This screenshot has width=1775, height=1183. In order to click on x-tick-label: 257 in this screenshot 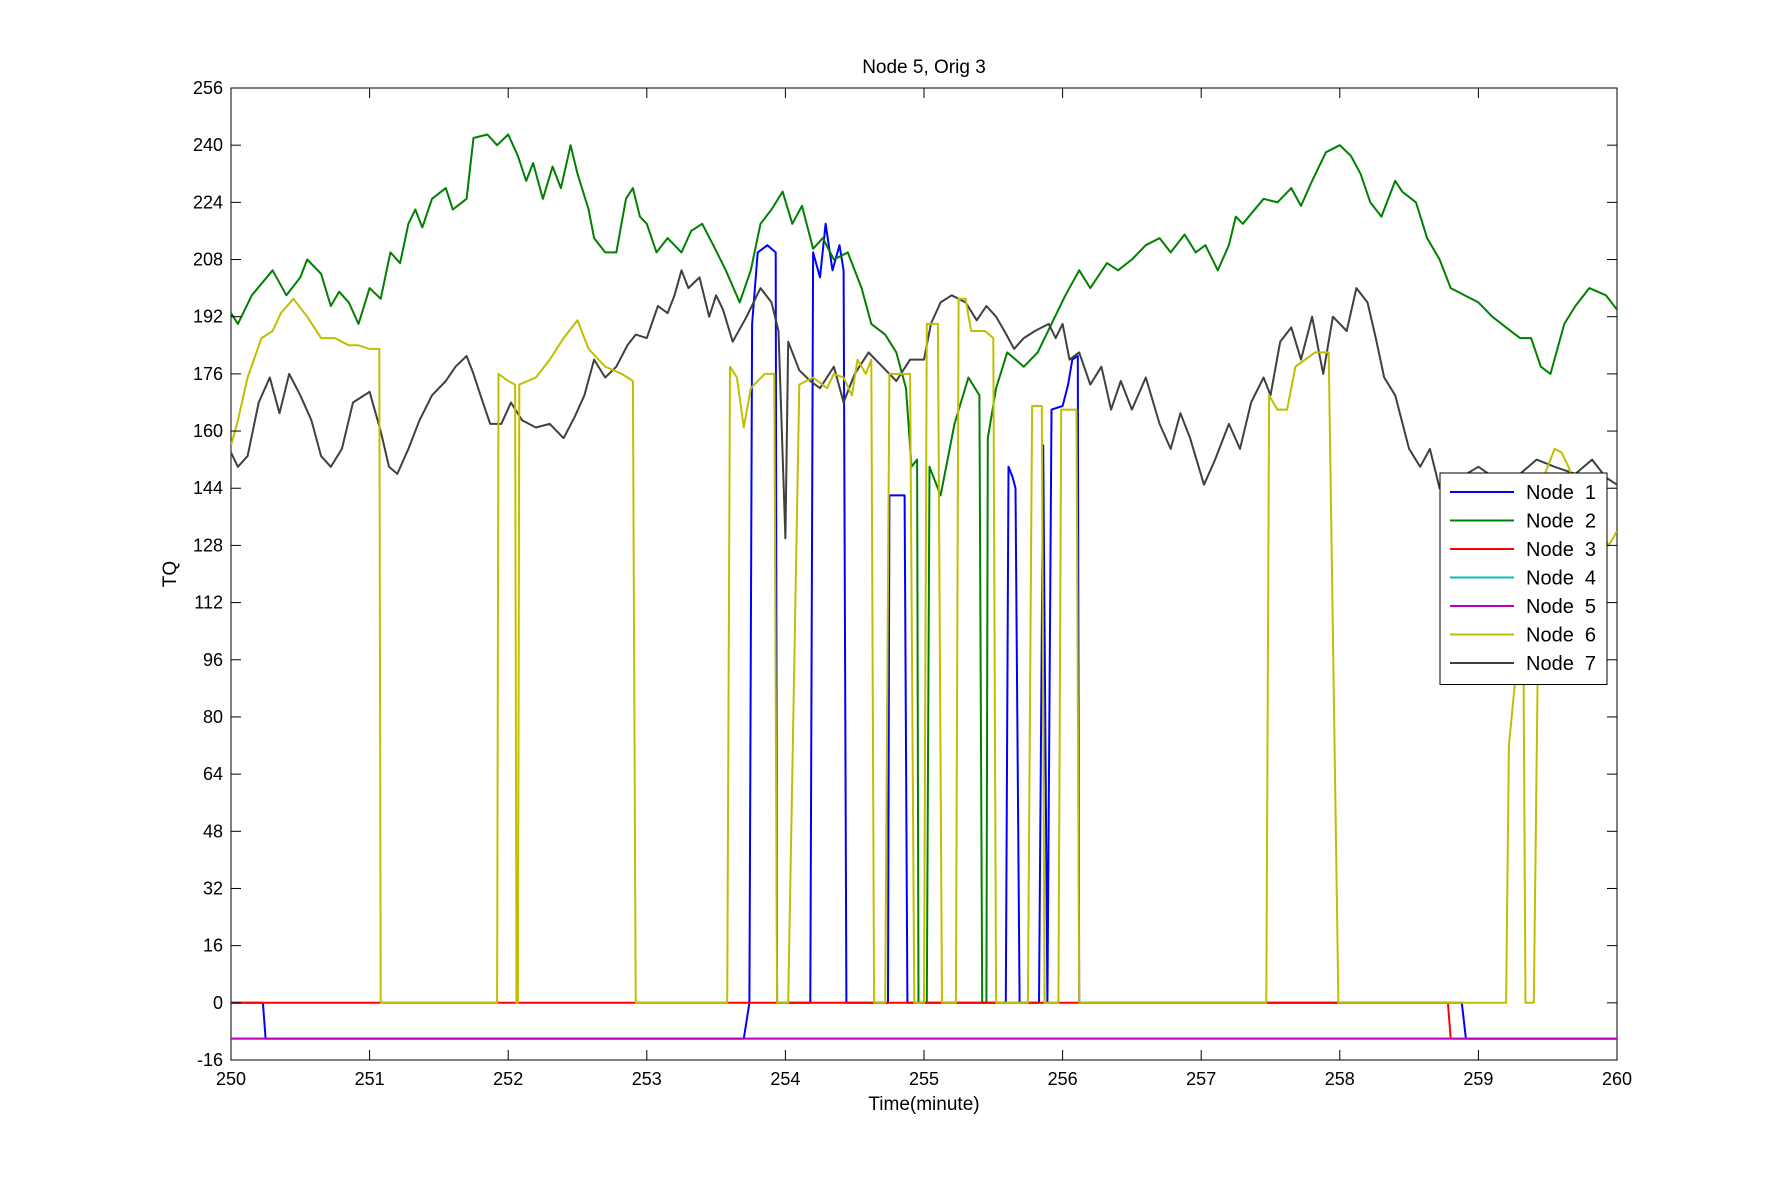, I will do `click(1201, 1079)`.